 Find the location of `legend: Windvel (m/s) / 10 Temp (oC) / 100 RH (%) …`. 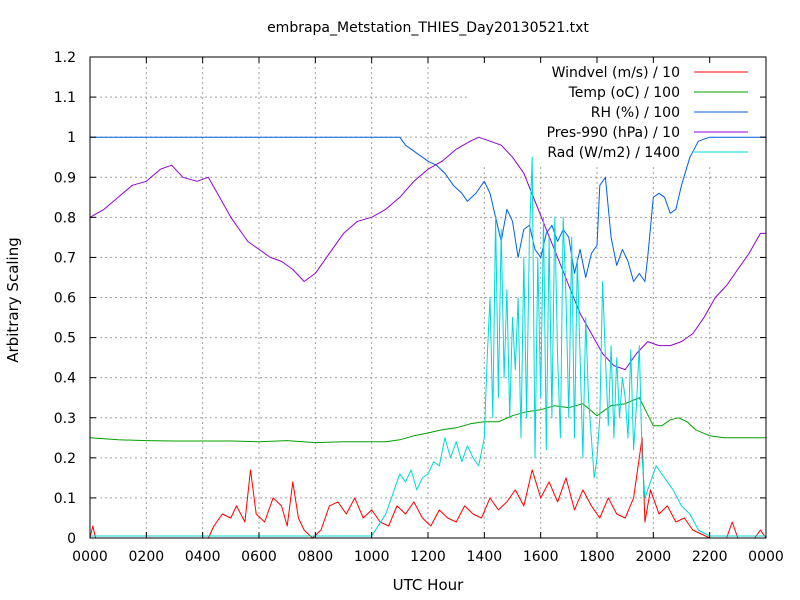

legend: Windvel (m/s) / 10 Temp (oC) / 100 RH (%) … is located at coordinates (647, 113).